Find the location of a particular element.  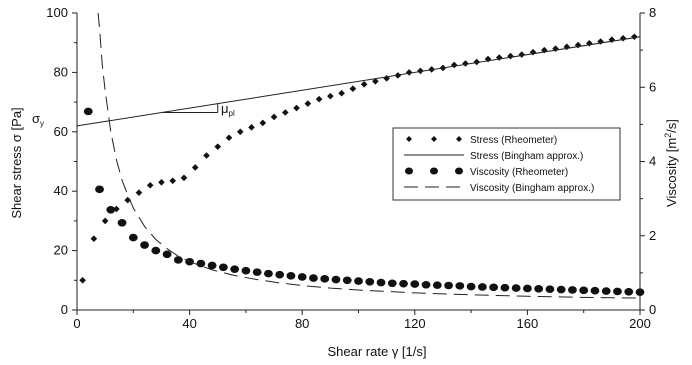

x-tick-label: 80 is located at coordinates (302, 323).